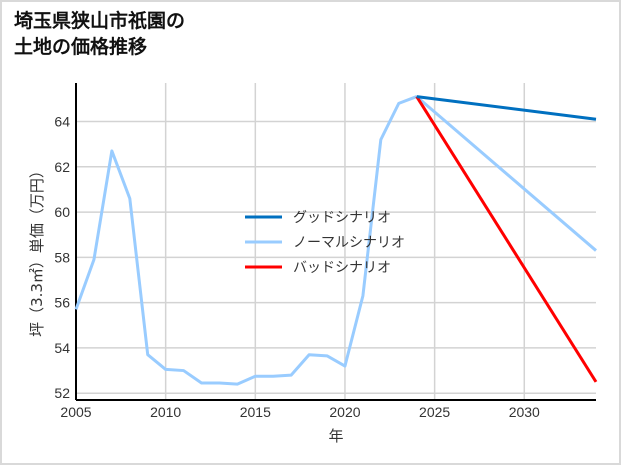 The height and width of the screenshot is (465, 621). Describe the element at coordinates (342, 218) in the screenshot. I see `legend-label: グッドシナリオ` at that location.